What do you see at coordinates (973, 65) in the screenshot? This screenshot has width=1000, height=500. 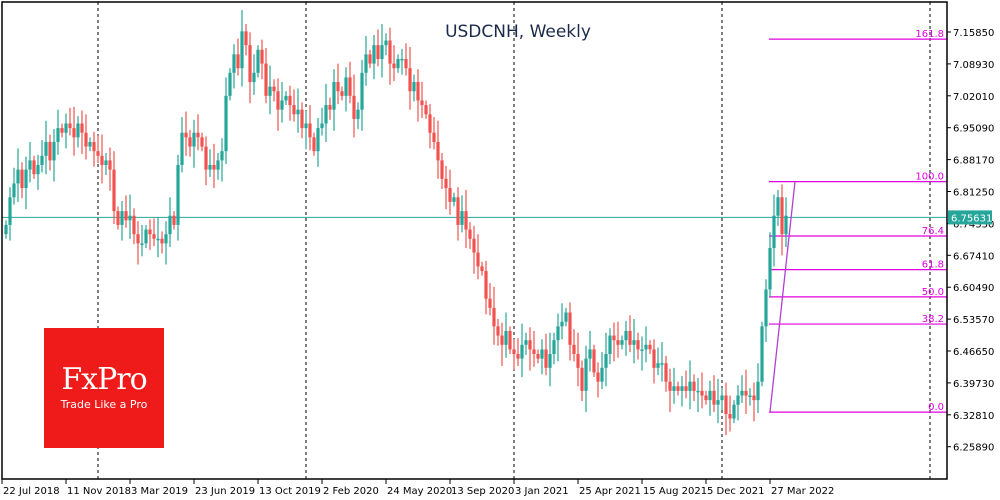 I see `price-tick-label: 7.08930` at bounding box center [973, 65].